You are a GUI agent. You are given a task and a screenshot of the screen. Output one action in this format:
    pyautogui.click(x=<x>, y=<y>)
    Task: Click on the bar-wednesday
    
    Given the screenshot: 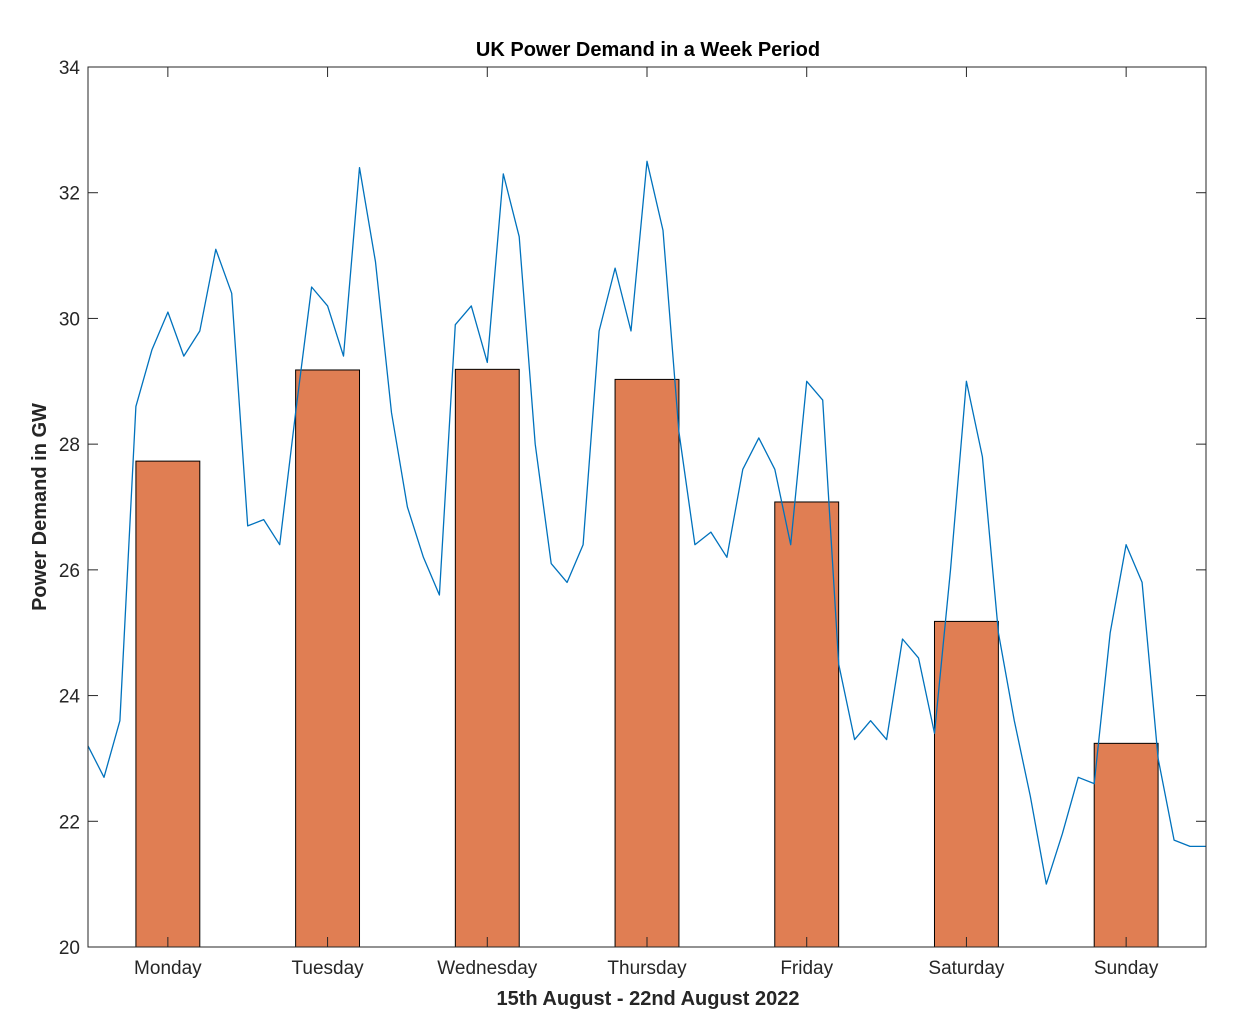 What is the action you would take?
    pyautogui.click(x=487, y=658)
    